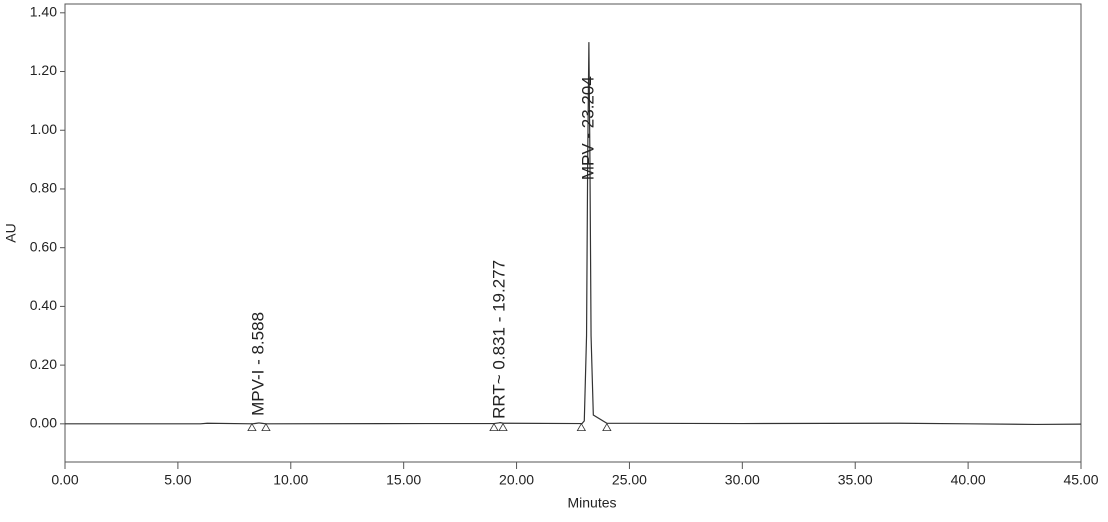  What do you see at coordinates (257, 364) in the screenshot?
I see `peak-label: MPV-I - 8.588` at bounding box center [257, 364].